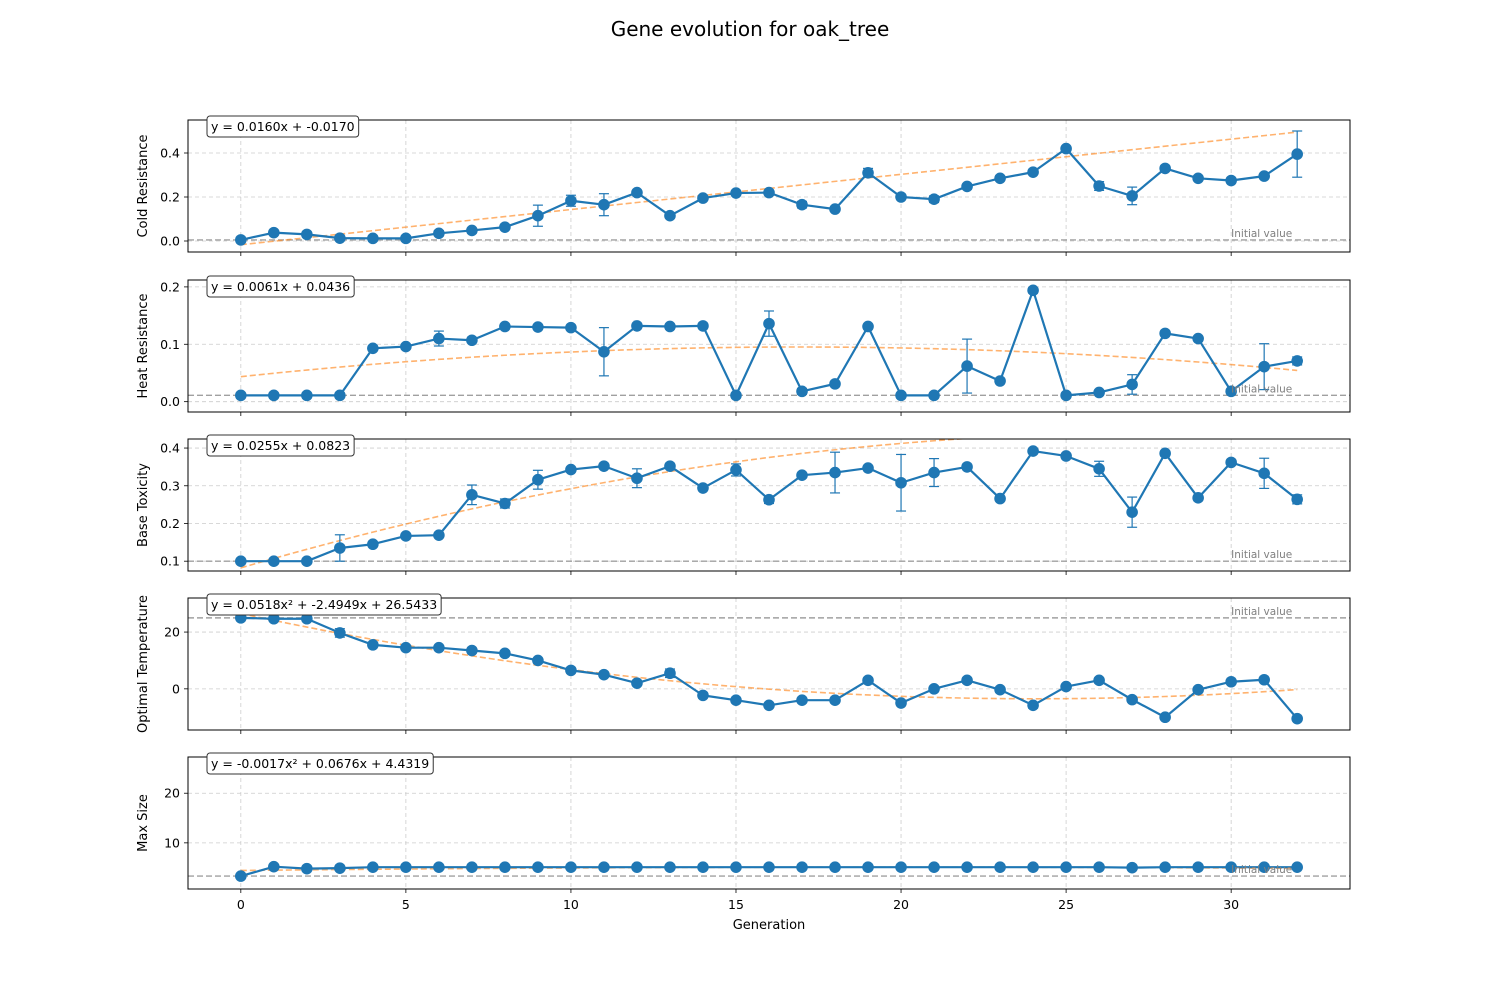 The image size is (1500, 1000). What do you see at coordinates (324, 604) in the screenshot?
I see `fit-equation: y = 0.0518x² + -2.4949x + 26.5433` at bounding box center [324, 604].